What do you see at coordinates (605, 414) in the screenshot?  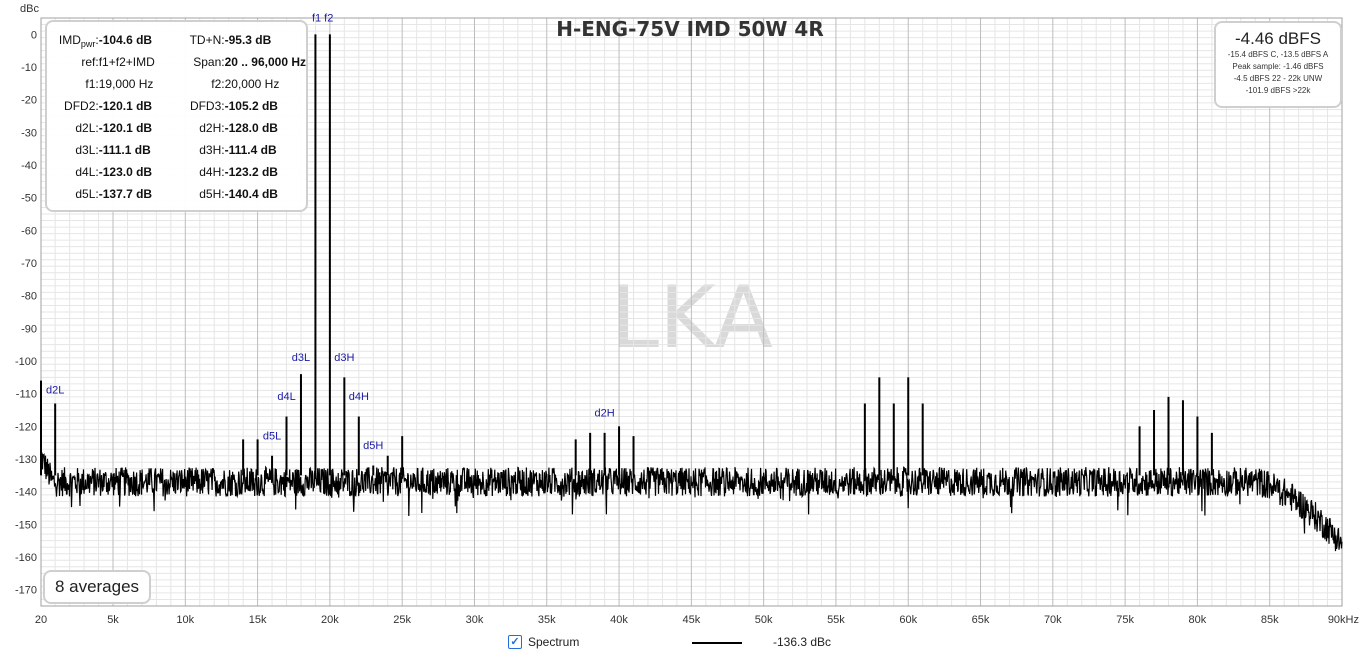 I see `peak-annotation: d2H` at bounding box center [605, 414].